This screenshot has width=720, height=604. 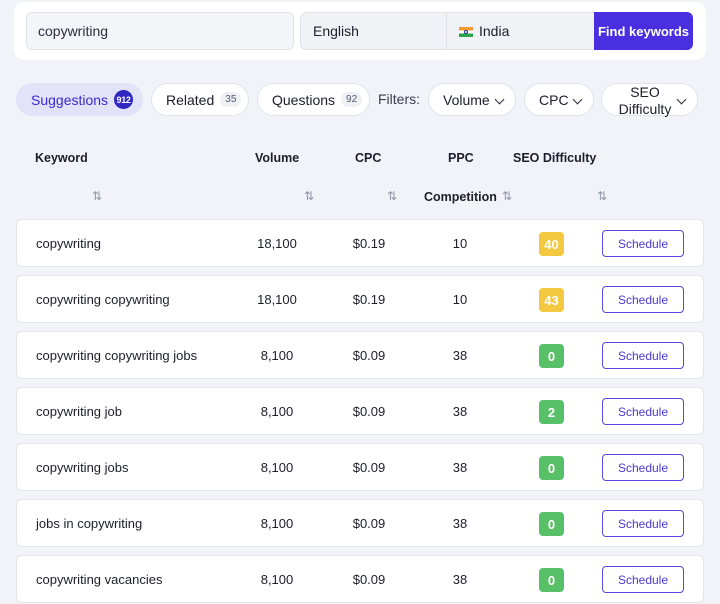 I want to click on seo-difficulty-filter-label: SEO Difficulty, so click(x=645, y=101).